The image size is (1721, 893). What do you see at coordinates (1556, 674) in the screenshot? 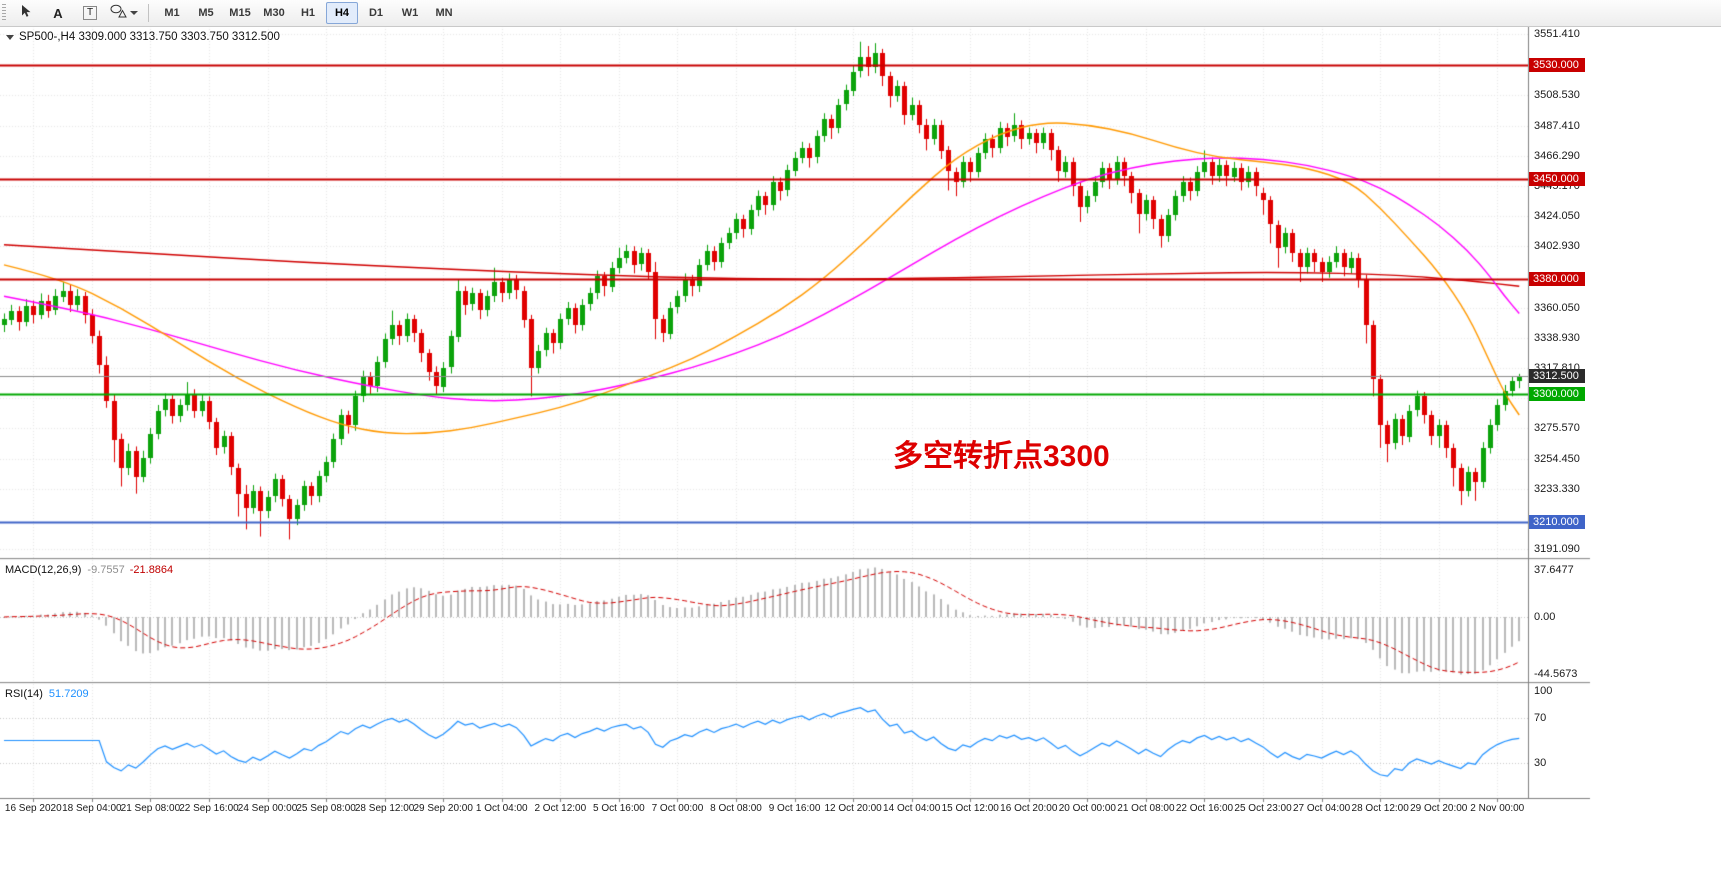
I see `macd-axis-min: -44.5673` at bounding box center [1556, 674].